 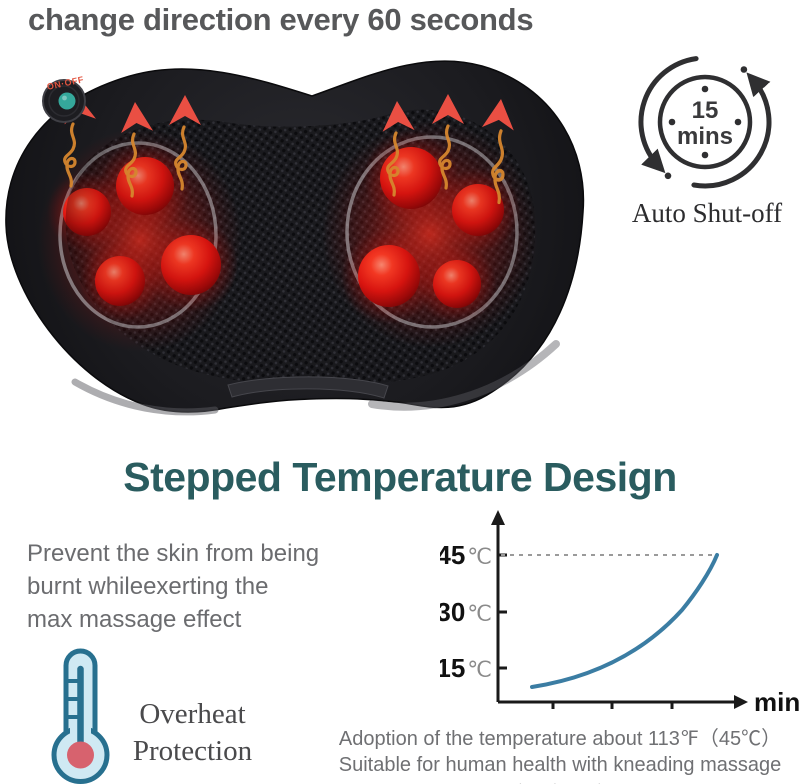 What do you see at coordinates (624, 621) in the screenshot?
I see `temperature-curve` at bounding box center [624, 621].